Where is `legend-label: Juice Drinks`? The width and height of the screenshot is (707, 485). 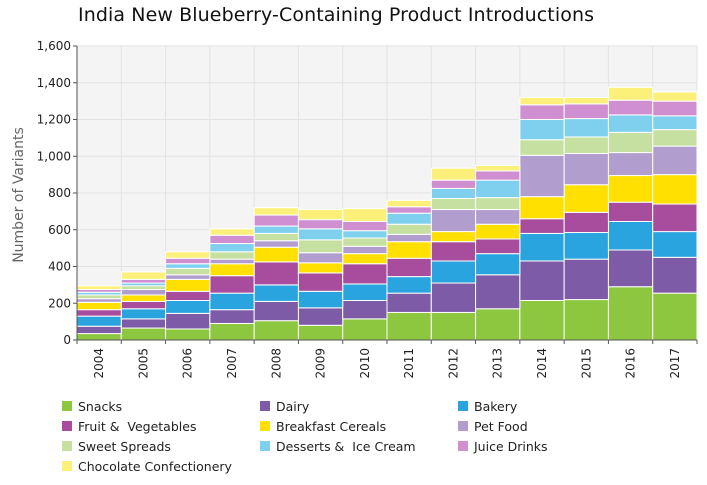 legend-label: Juice Drinks is located at coordinates (511, 446).